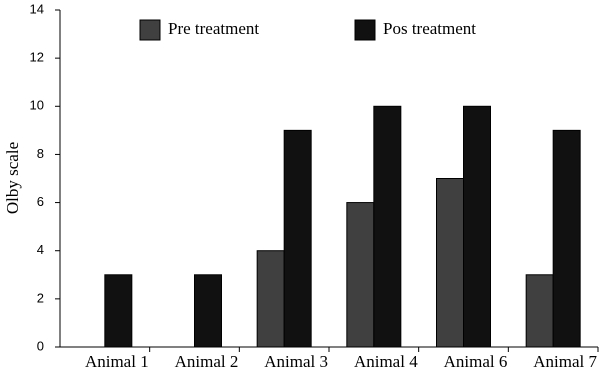  Describe the element at coordinates (40, 345) in the screenshot. I see `y-tick-label: 0` at that location.